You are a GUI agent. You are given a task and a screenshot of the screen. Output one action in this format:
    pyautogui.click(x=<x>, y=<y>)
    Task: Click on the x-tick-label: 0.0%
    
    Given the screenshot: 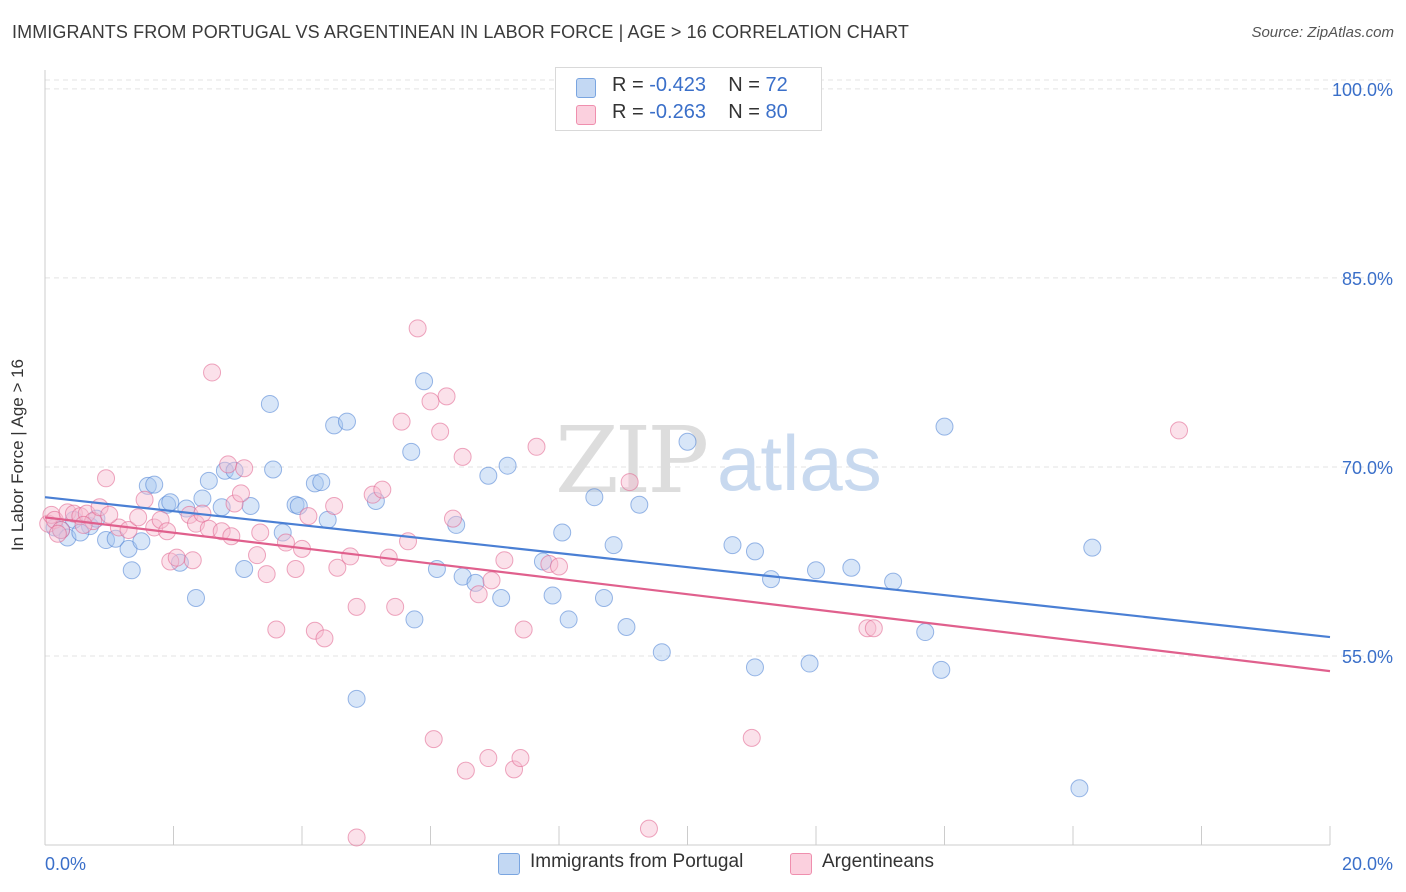 What is the action you would take?
    pyautogui.click(x=65, y=864)
    